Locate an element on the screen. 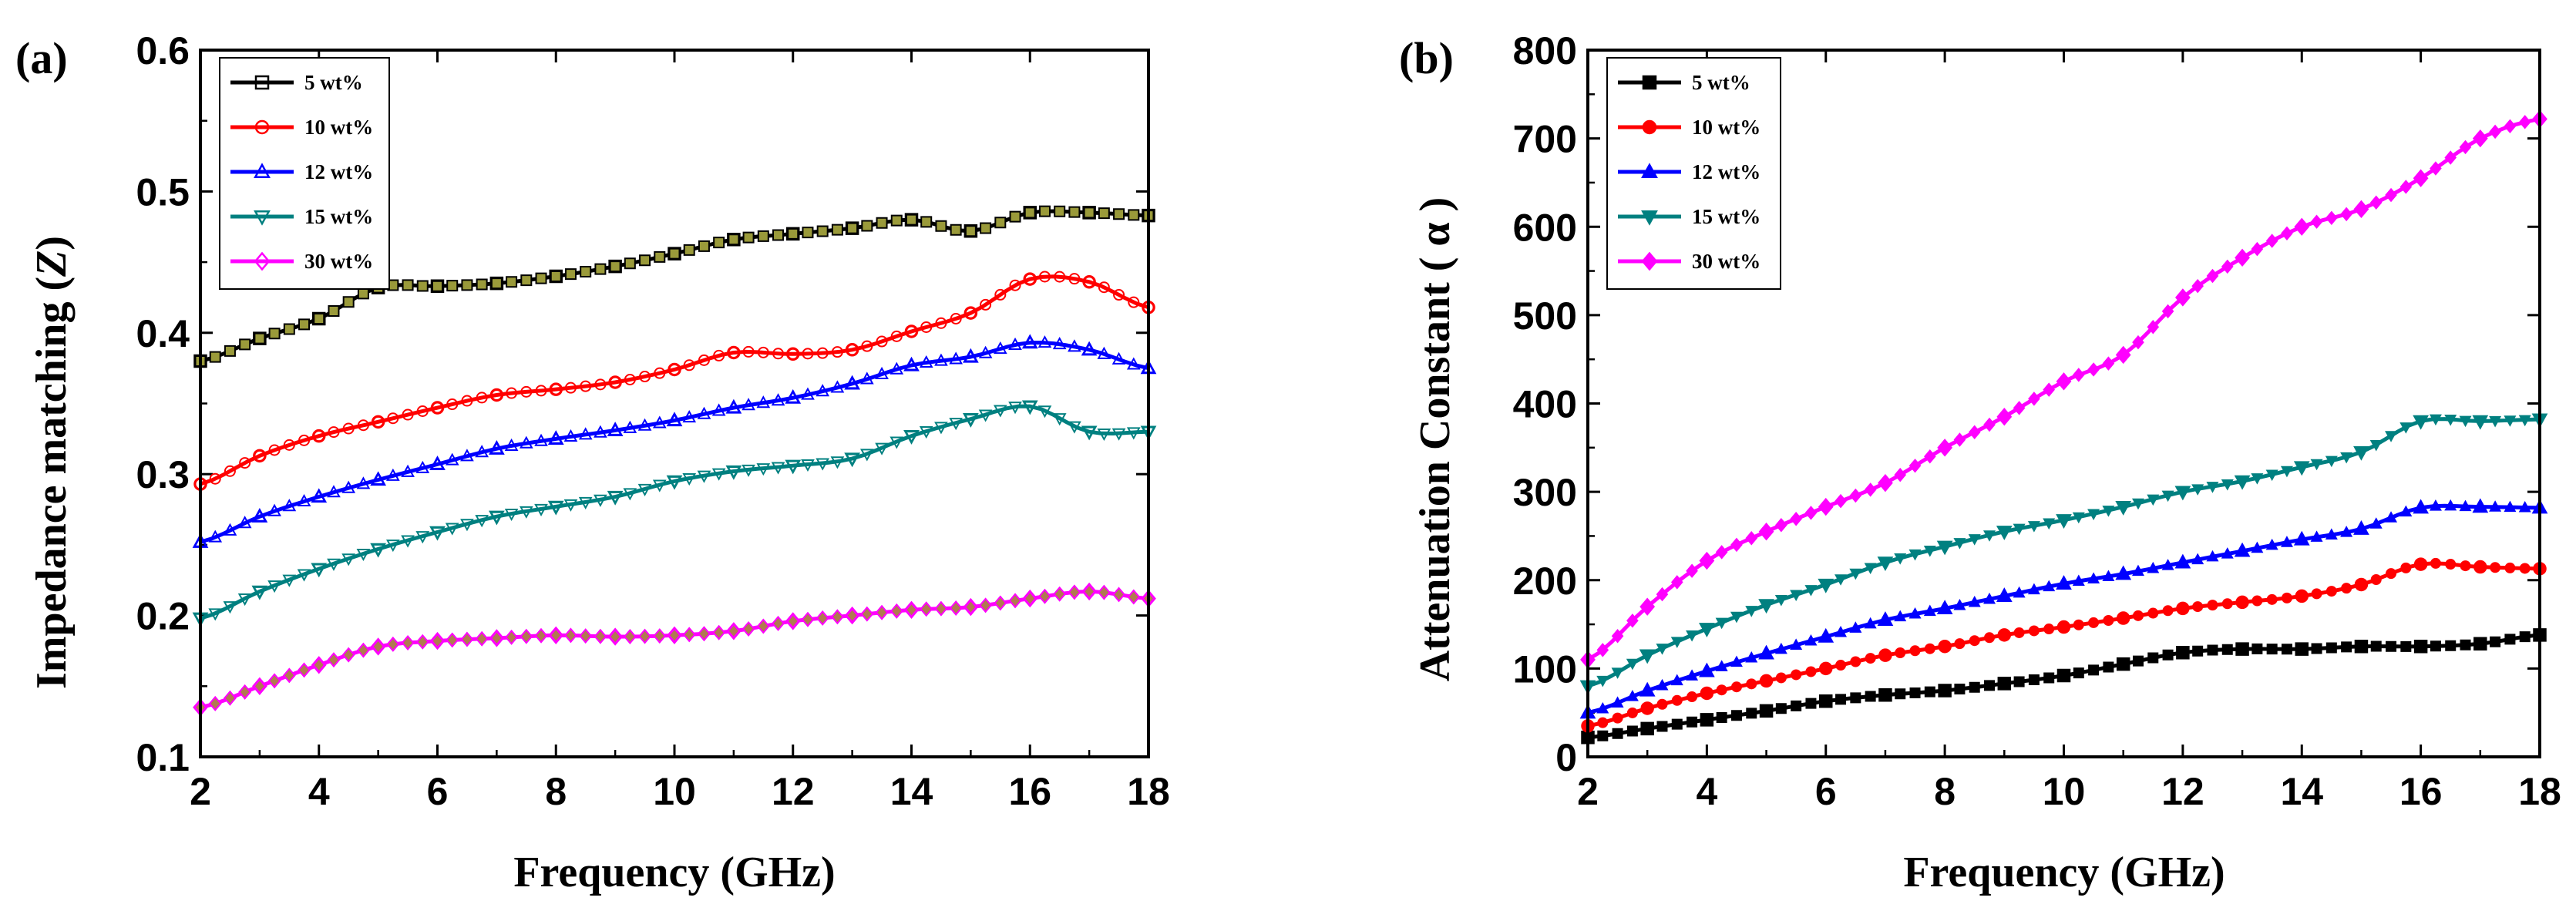  x-tick-label: 16 is located at coordinates (2421, 791).